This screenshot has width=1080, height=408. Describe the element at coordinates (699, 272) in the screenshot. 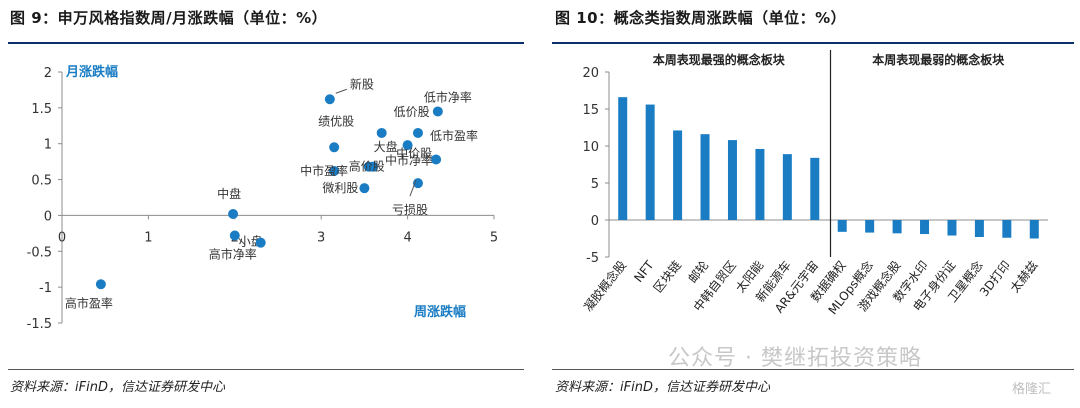

I see `bar-category-label: 邮轮` at that location.